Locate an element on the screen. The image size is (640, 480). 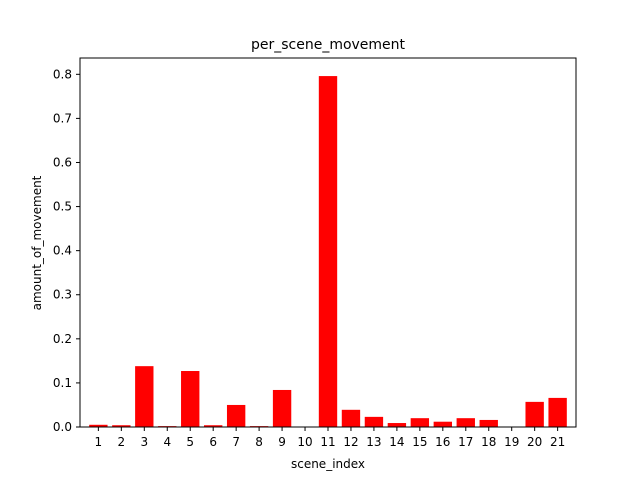
x-tick-label: 20 is located at coordinates (534, 442).